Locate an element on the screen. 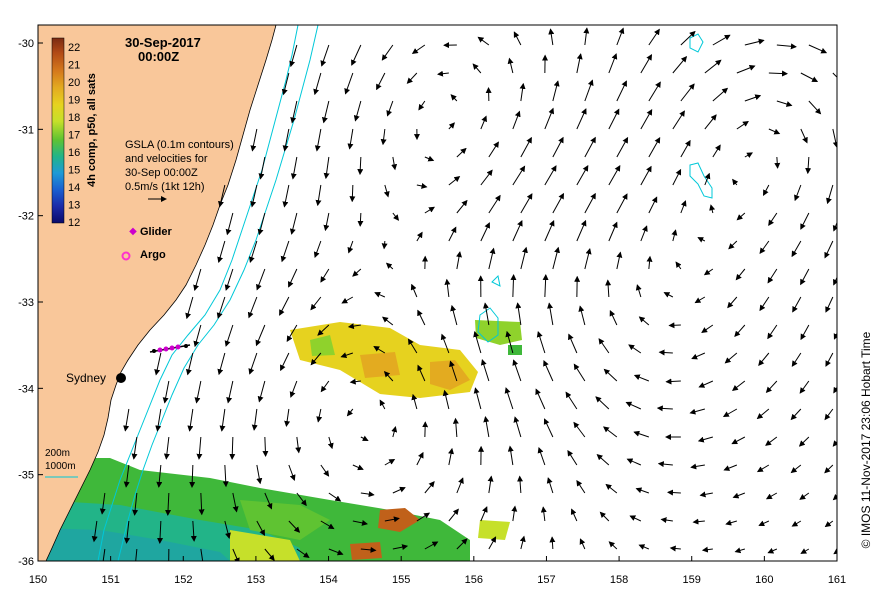 This screenshot has height=600, width=879. argo-symbol is located at coordinates (126, 256).